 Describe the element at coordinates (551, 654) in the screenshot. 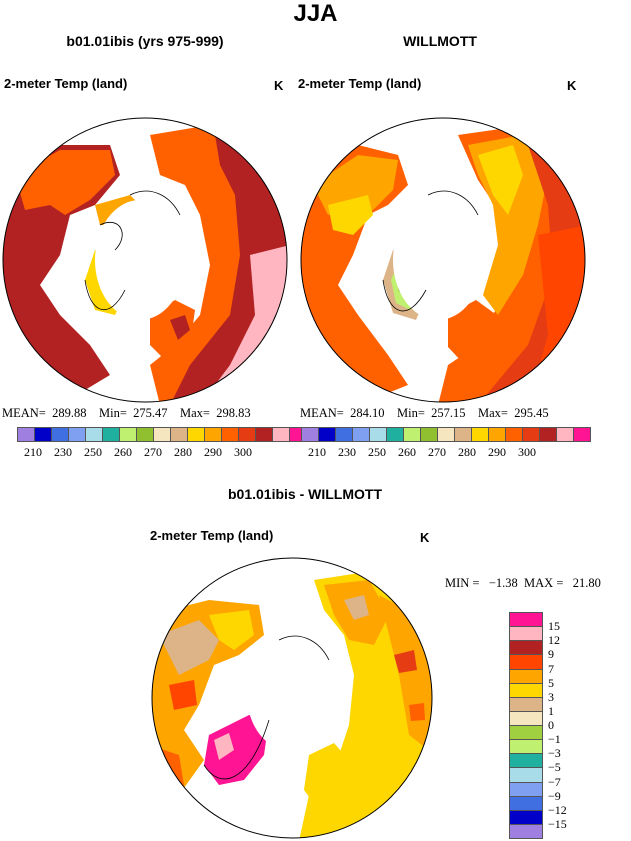

I see `colorbar-tick-label: 9` at that location.